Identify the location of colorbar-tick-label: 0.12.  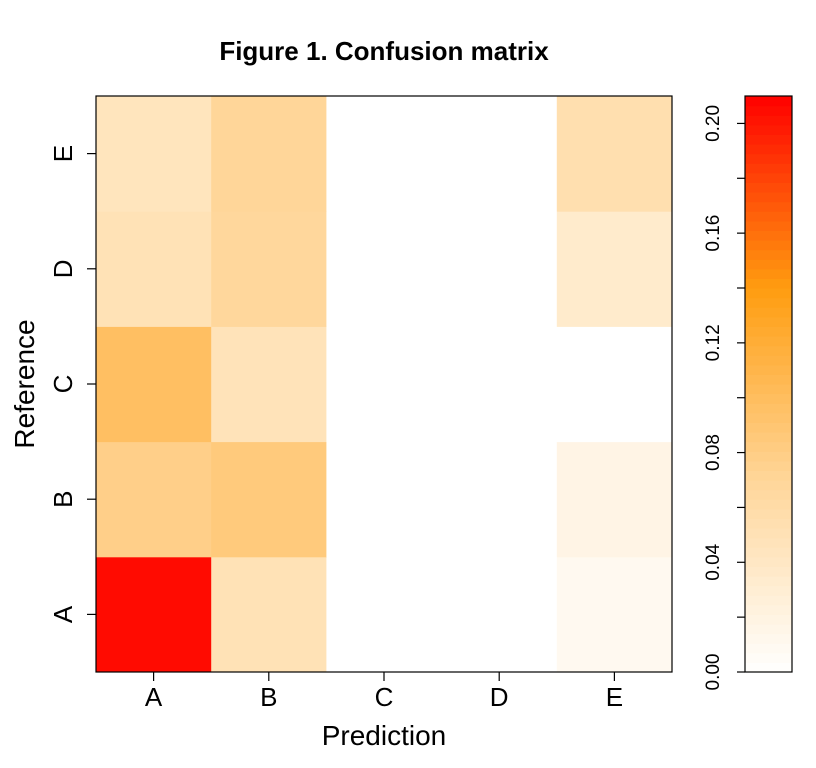
(713, 342).